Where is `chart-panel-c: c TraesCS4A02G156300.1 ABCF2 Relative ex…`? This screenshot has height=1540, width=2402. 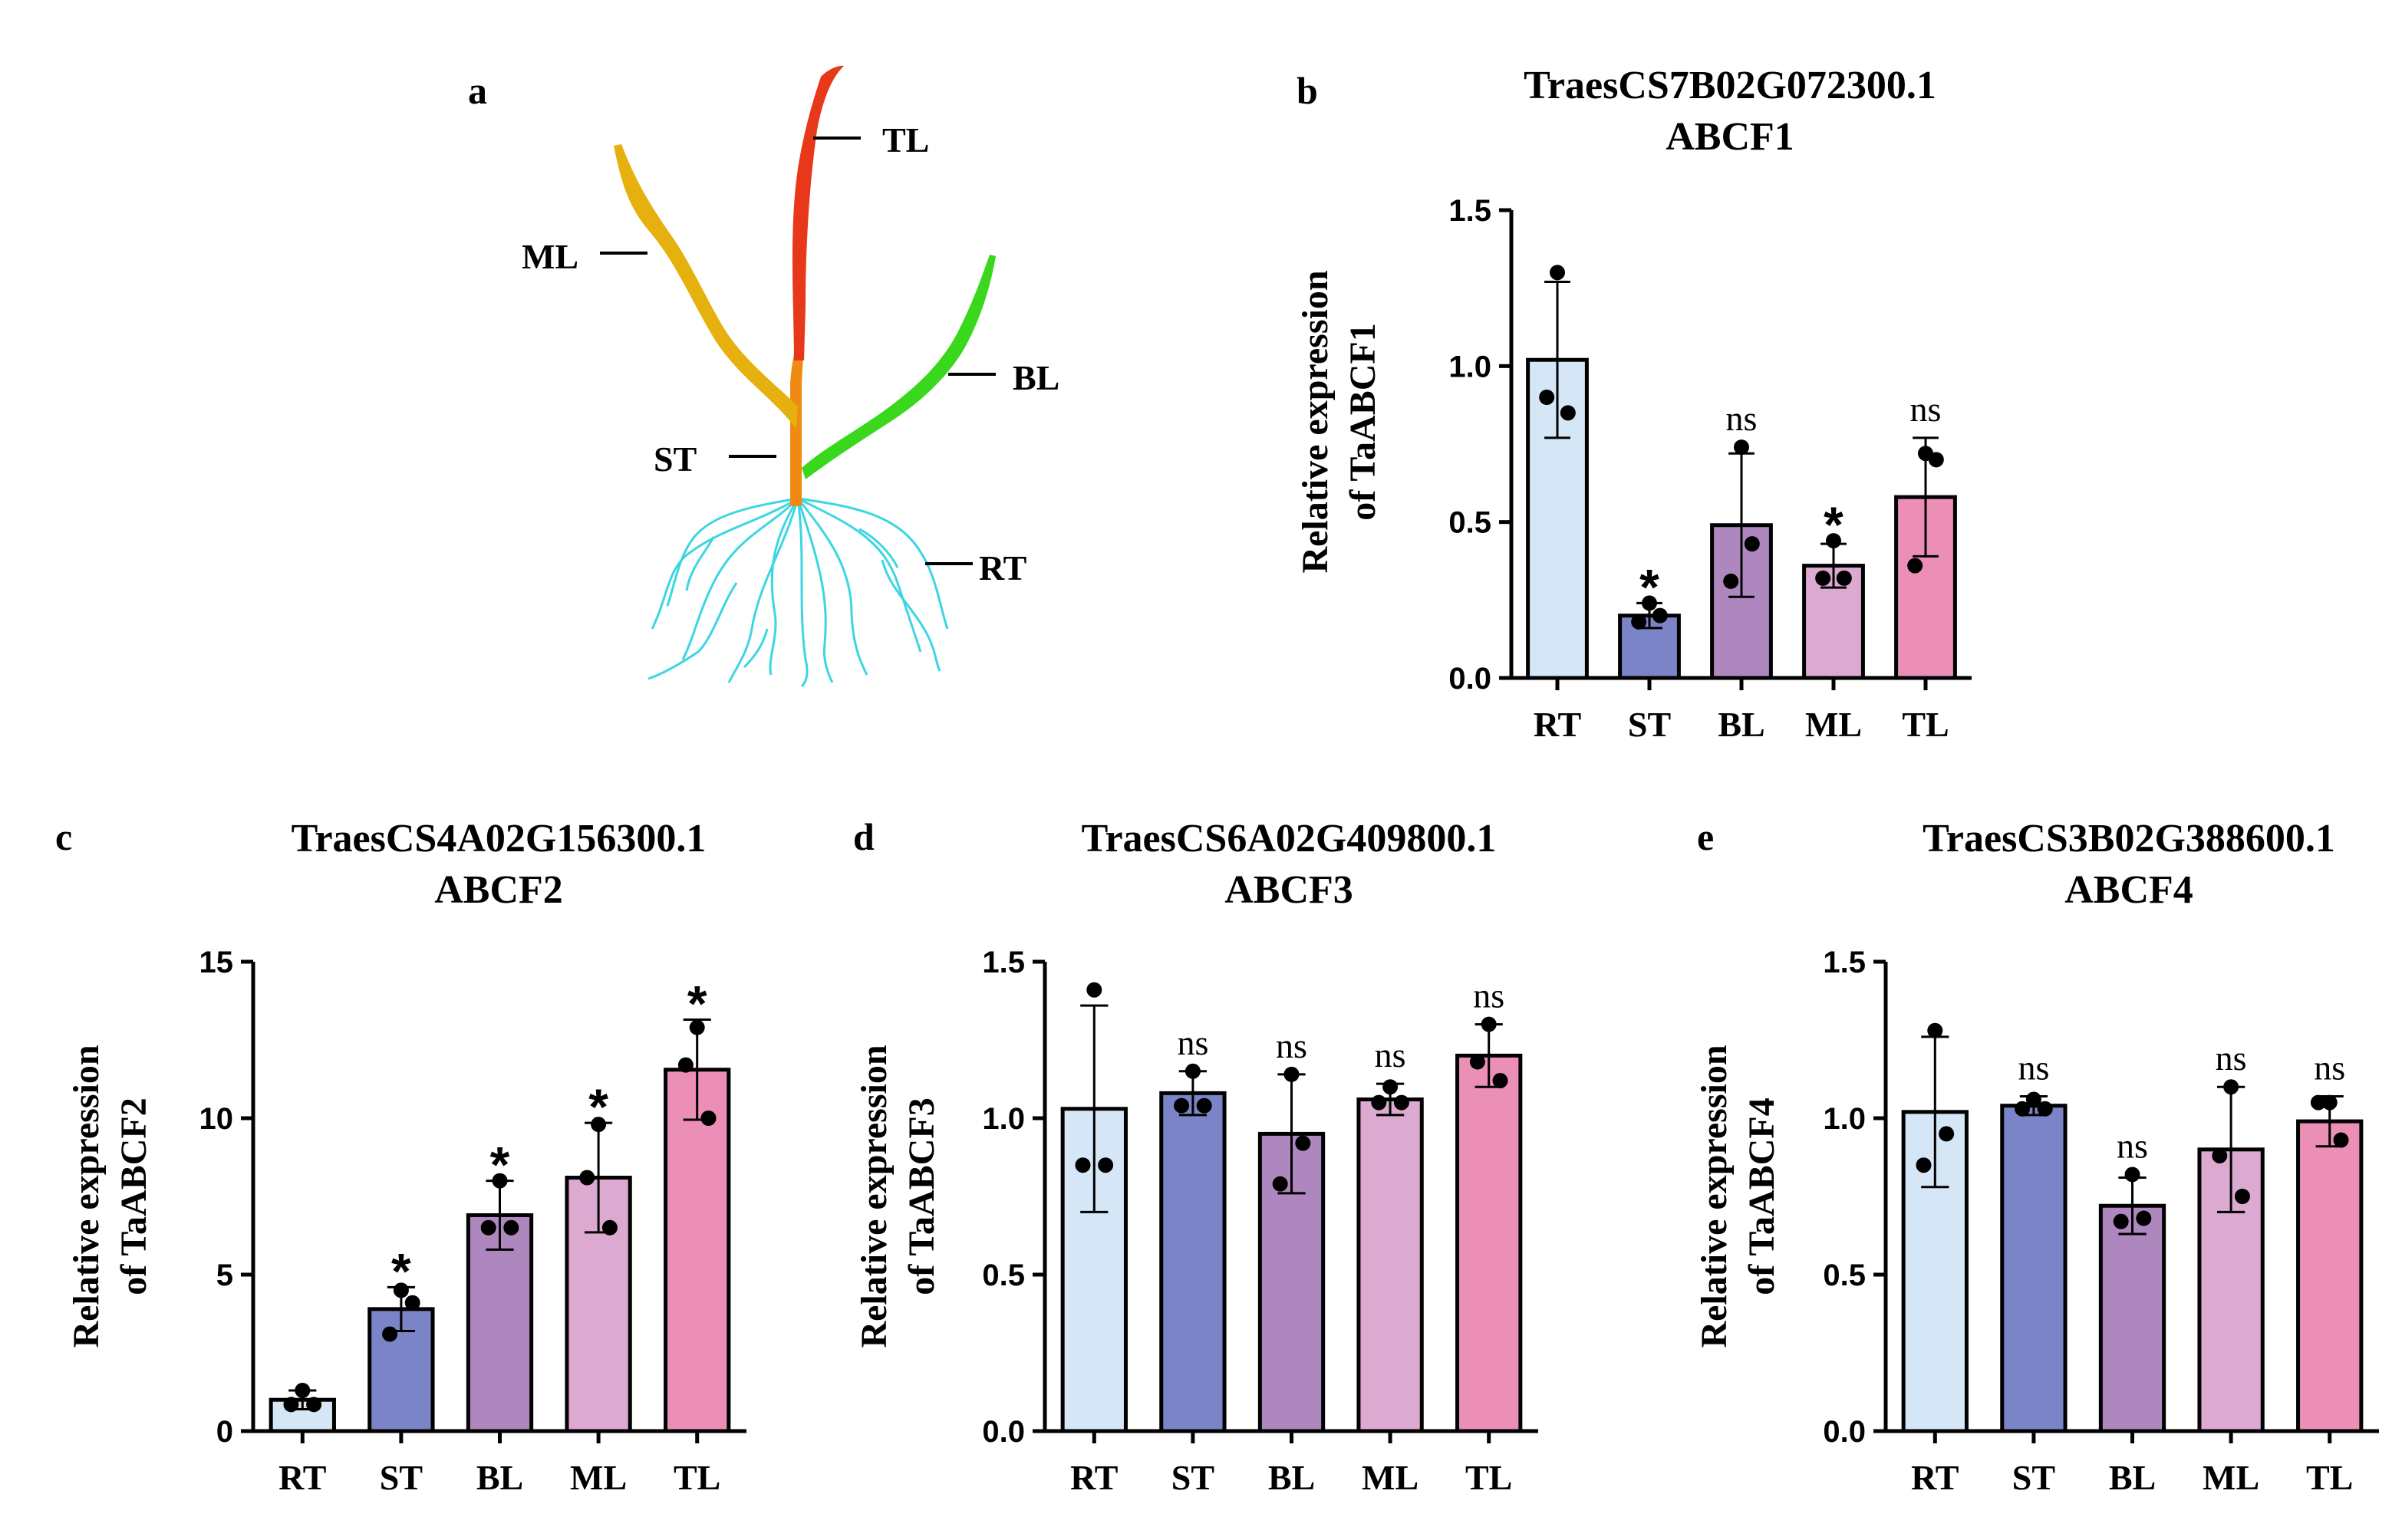
chart-panel-c: c TraesCS4A02G156300.1 ABCF2 Relative ex… is located at coordinates (400, 1156).